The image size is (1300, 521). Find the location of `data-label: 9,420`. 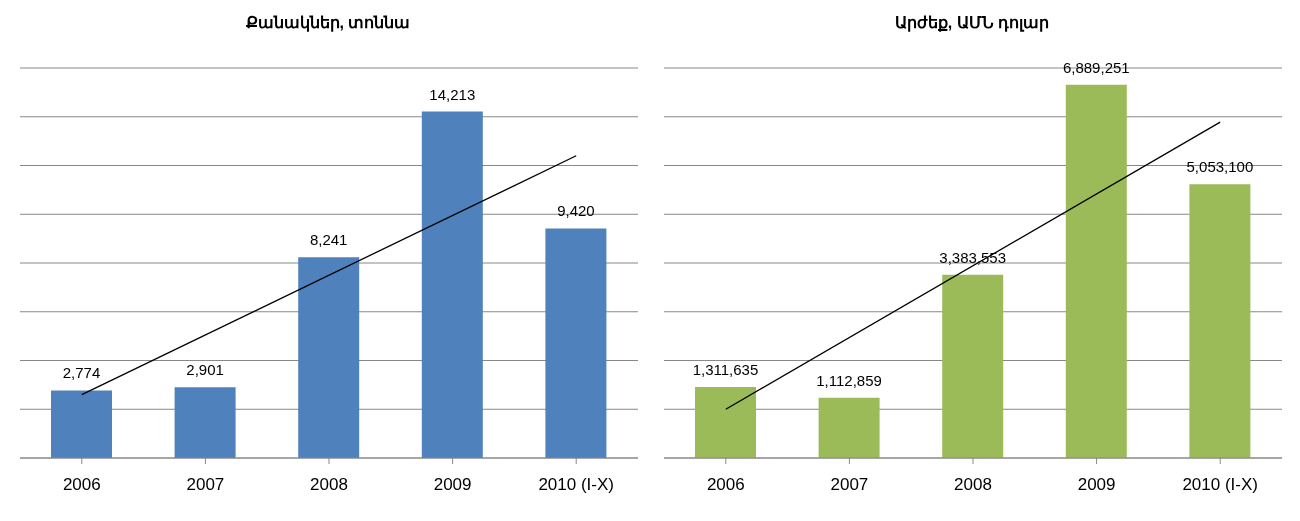

data-label: 9,420 is located at coordinates (576, 211).